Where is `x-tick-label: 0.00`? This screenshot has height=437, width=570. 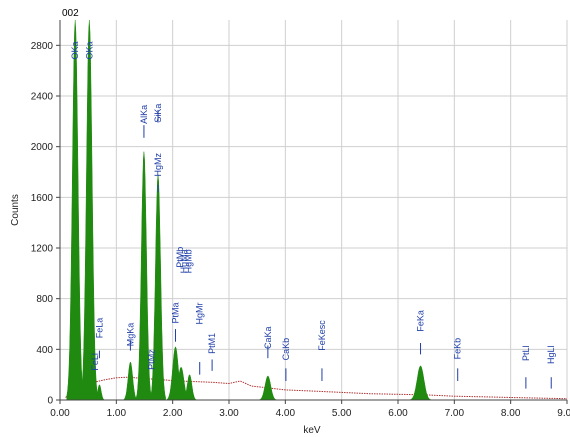 x-tick-label: 0.00 is located at coordinates (60, 413).